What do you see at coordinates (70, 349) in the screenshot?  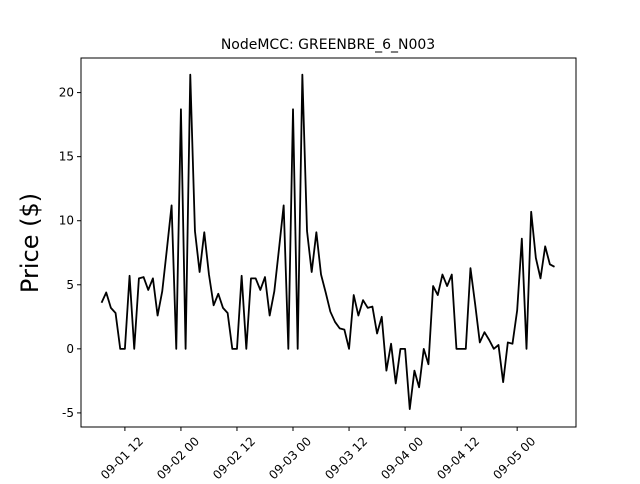 I see `y-tick-label: 0` at bounding box center [70, 349].